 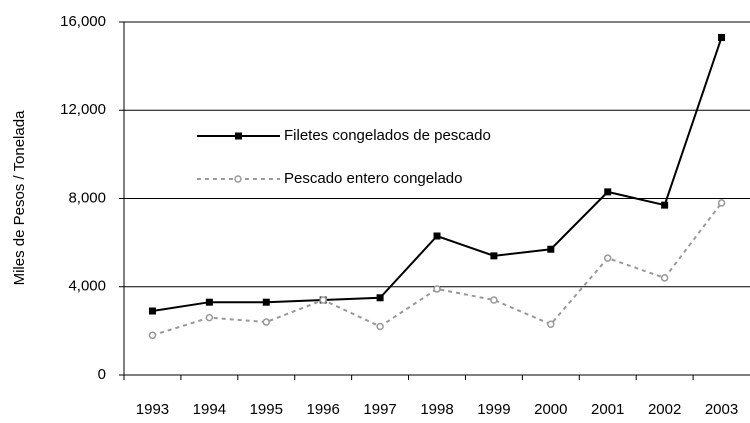 What do you see at coordinates (83, 21) in the screenshot?
I see `y-tick-label: 16,000` at bounding box center [83, 21].